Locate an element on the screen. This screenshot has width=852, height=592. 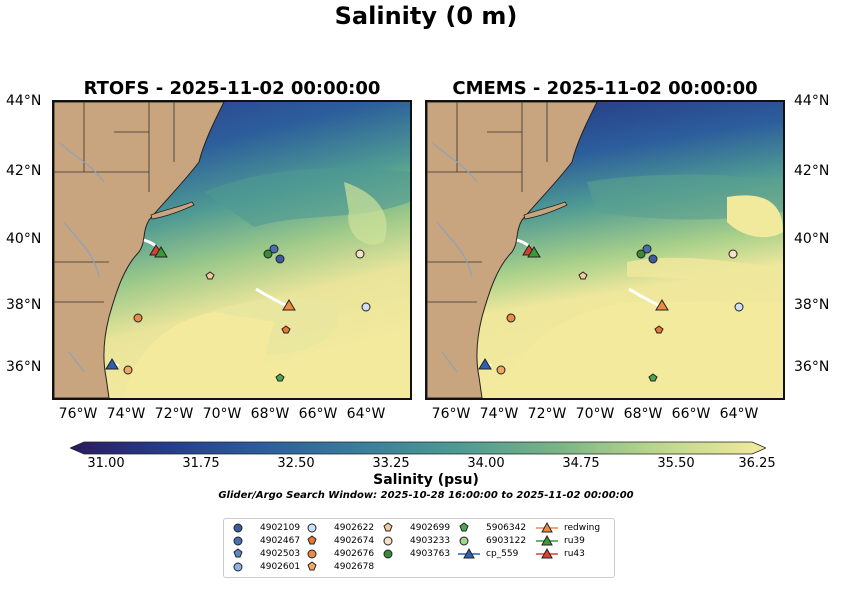
cb-tick-2: 32.50 is located at coordinates (296, 463).